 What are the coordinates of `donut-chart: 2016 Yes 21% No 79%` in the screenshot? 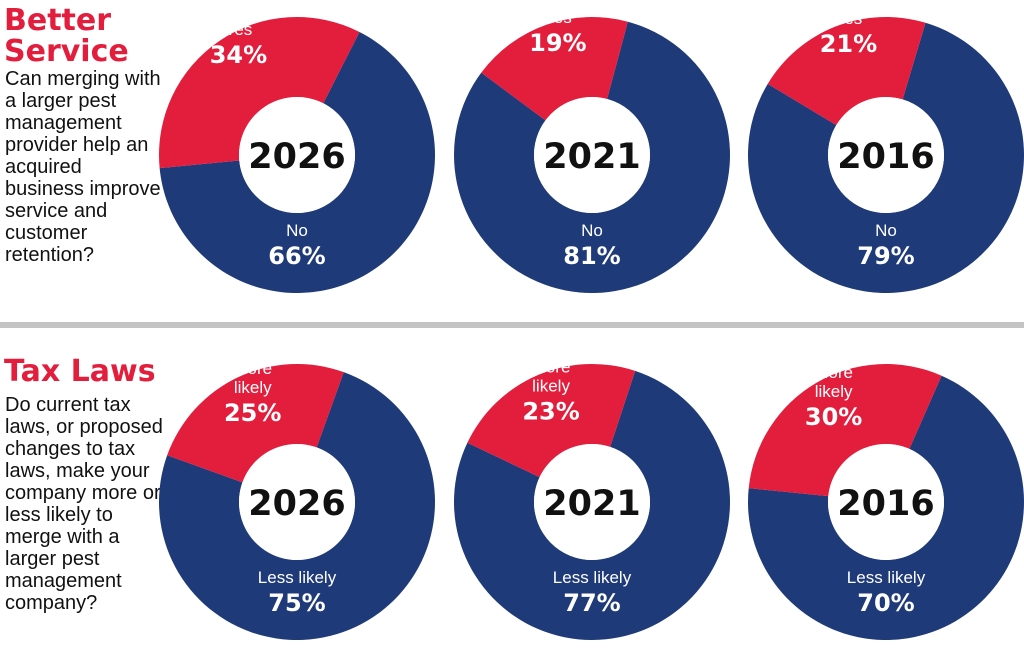 It's located at (886, 151).